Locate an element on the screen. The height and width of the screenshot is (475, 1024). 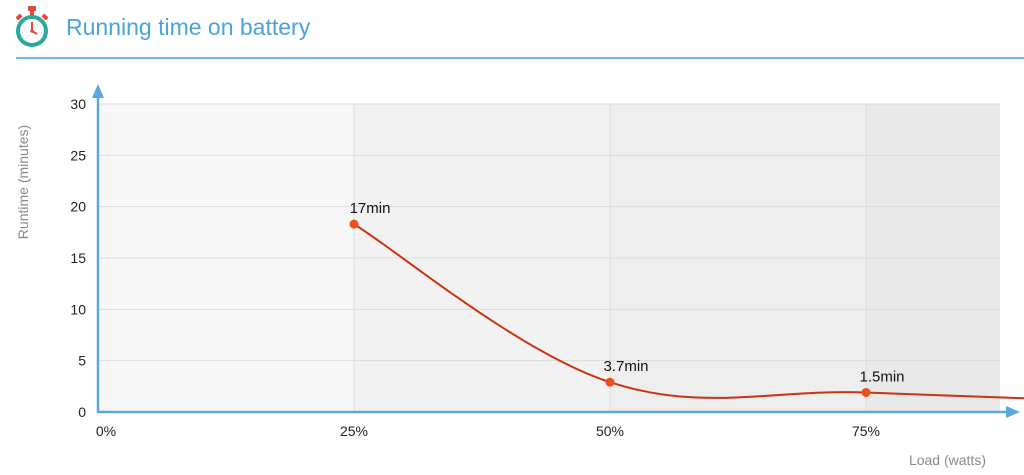
x-tick-label: 0% is located at coordinates (106, 431).